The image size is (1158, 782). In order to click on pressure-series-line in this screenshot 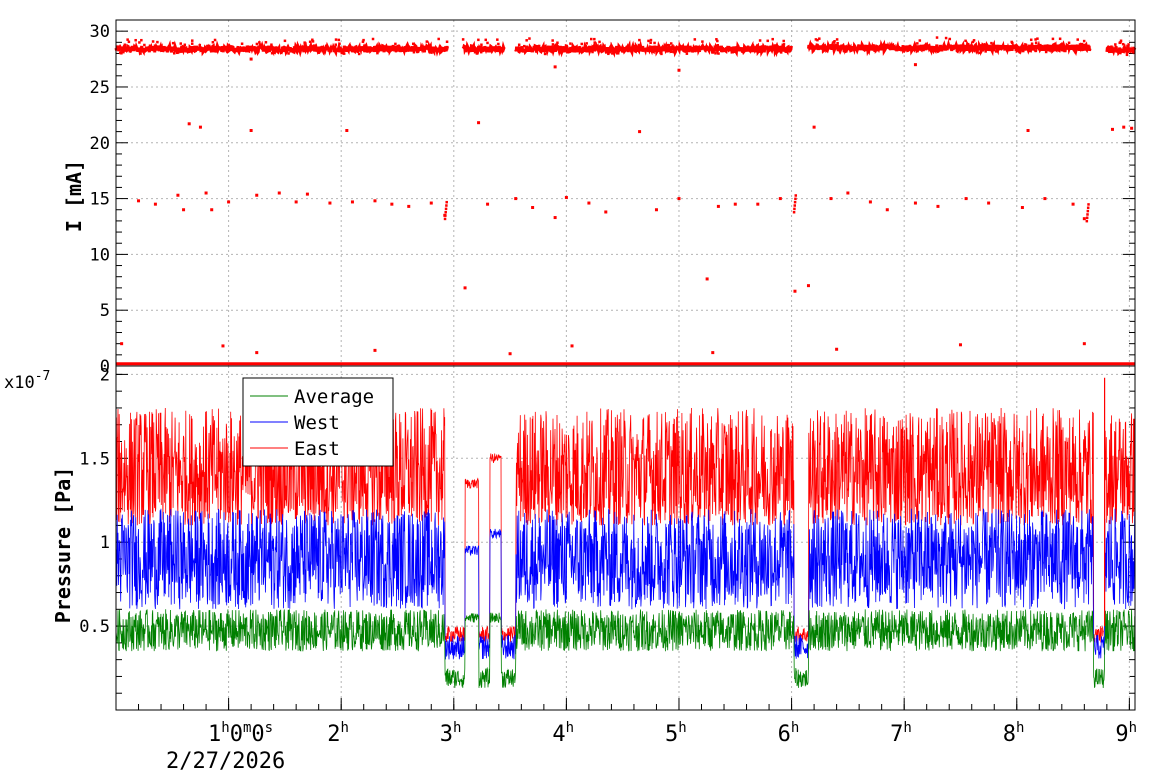, I will do `click(625, 649)`.